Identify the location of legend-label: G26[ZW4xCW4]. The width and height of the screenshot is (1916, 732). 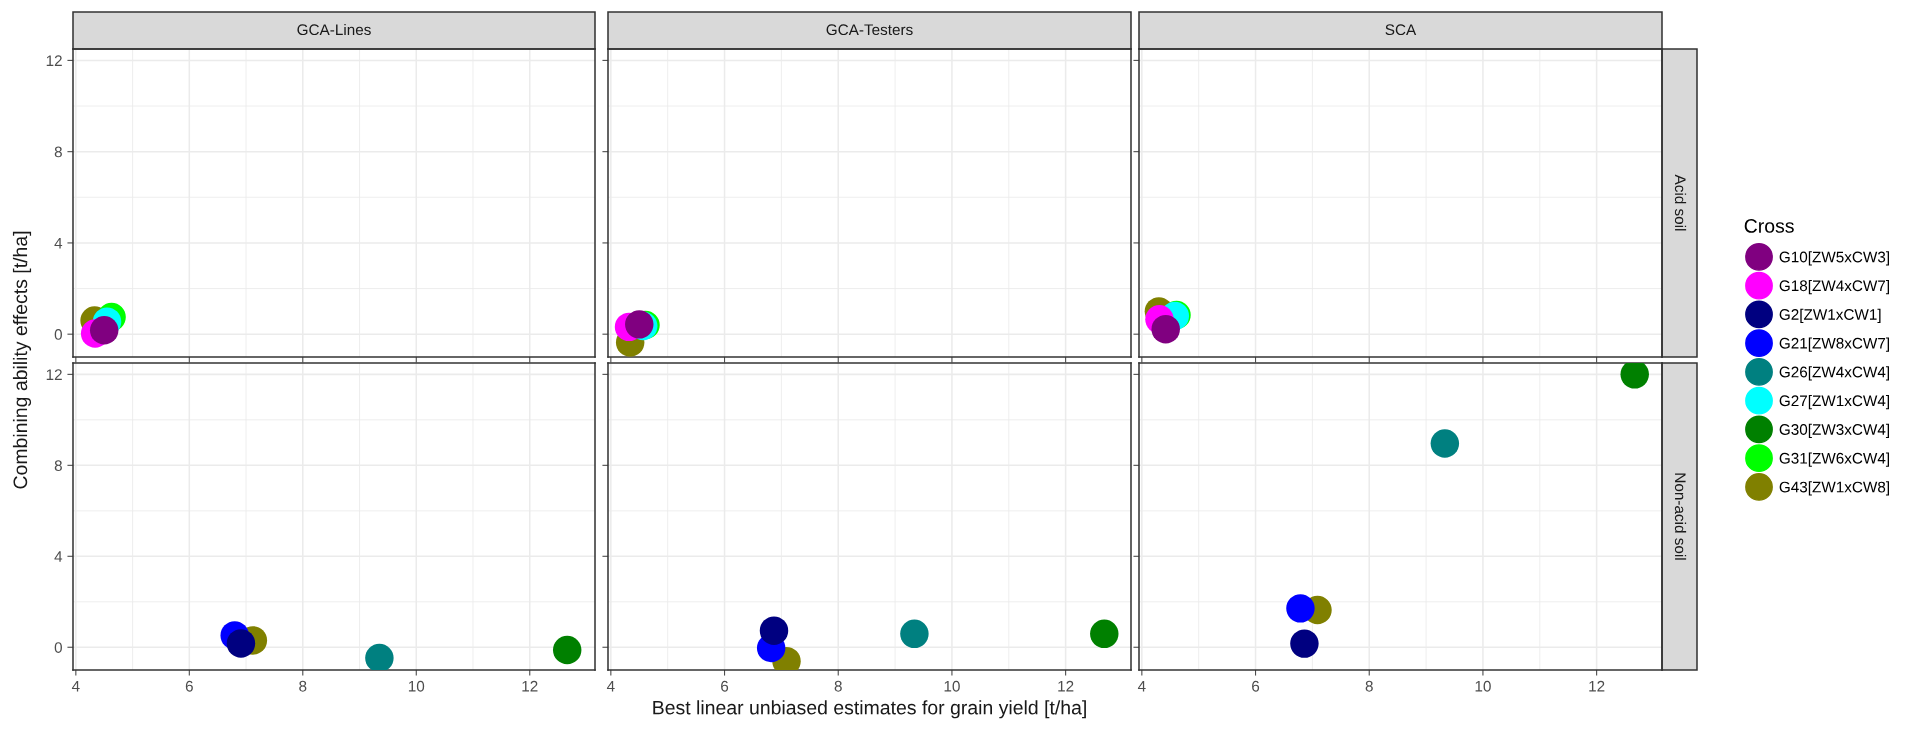
(1834, 373).